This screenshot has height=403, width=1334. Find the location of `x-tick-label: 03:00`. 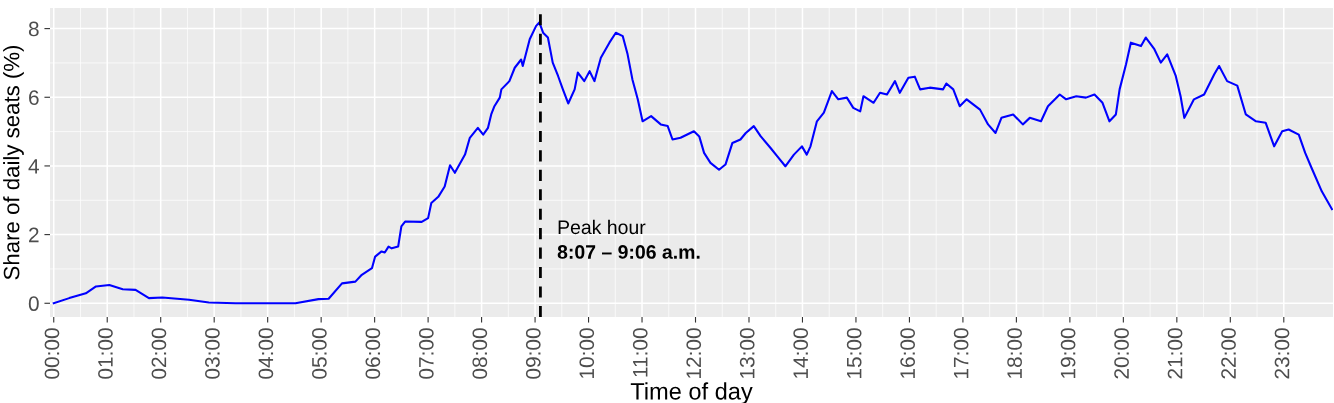

x-tick-label: 03:00 is located at coordinates (212, 353).